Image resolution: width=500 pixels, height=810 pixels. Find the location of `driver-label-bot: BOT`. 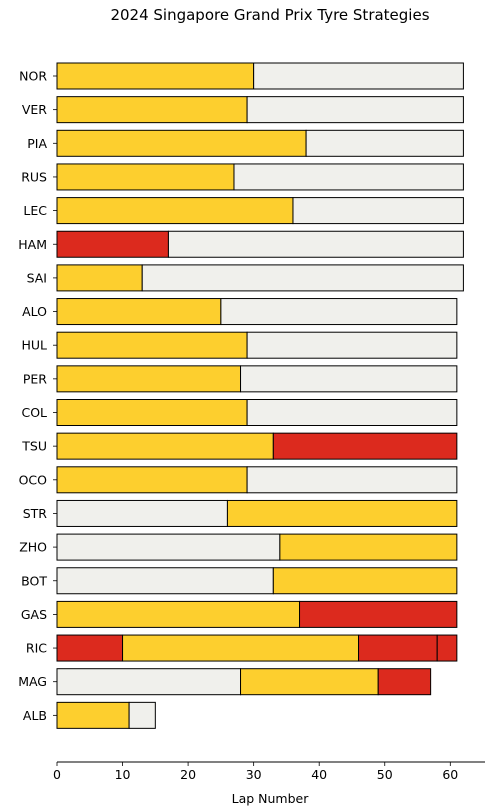

driver-label-bot: BOT is located at coordinates (34, 580).